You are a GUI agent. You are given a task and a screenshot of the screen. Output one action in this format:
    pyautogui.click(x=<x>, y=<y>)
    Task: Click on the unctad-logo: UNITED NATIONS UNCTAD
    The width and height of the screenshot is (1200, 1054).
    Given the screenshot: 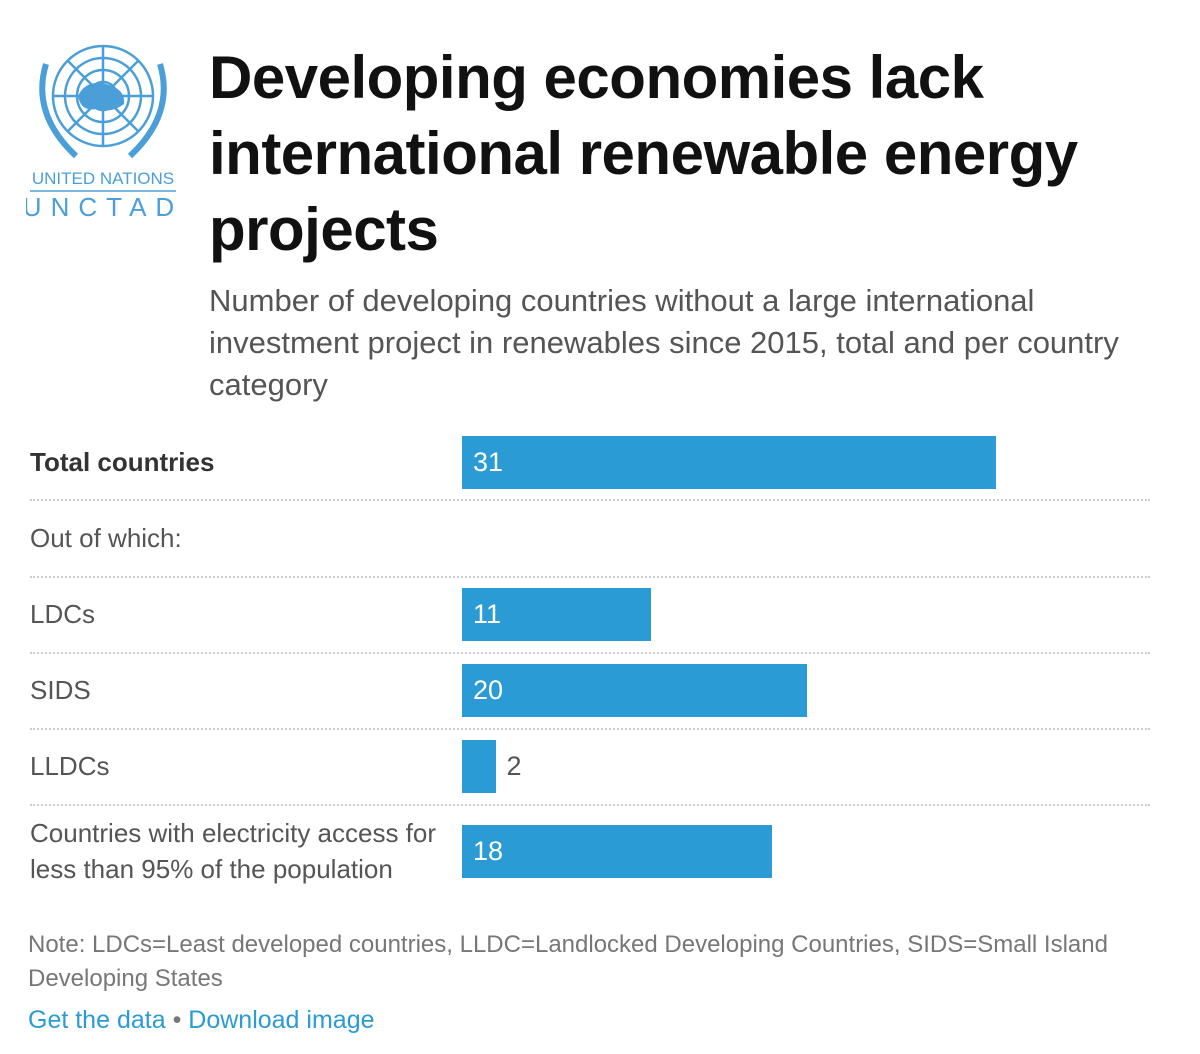 What is the action you would take?
    pyautogui.click(x=101, y=129)
    